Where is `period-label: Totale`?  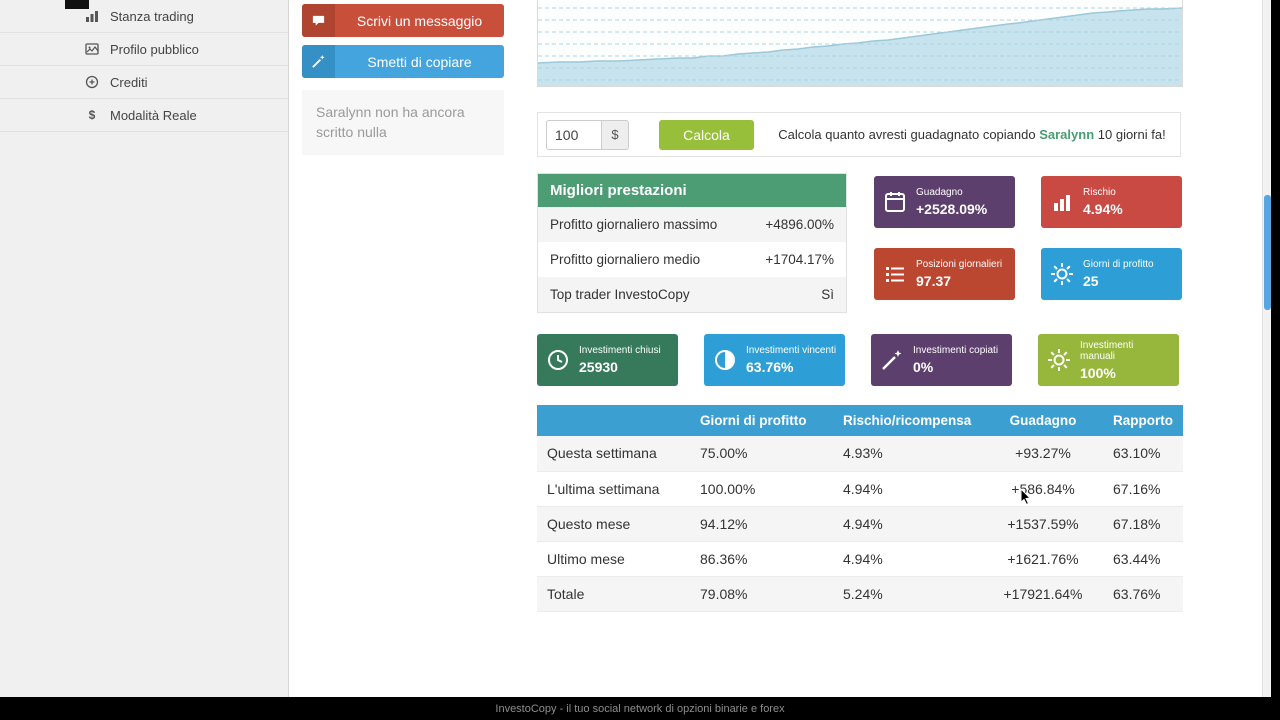 period-label: Totale is located at coordinates (613, 594).